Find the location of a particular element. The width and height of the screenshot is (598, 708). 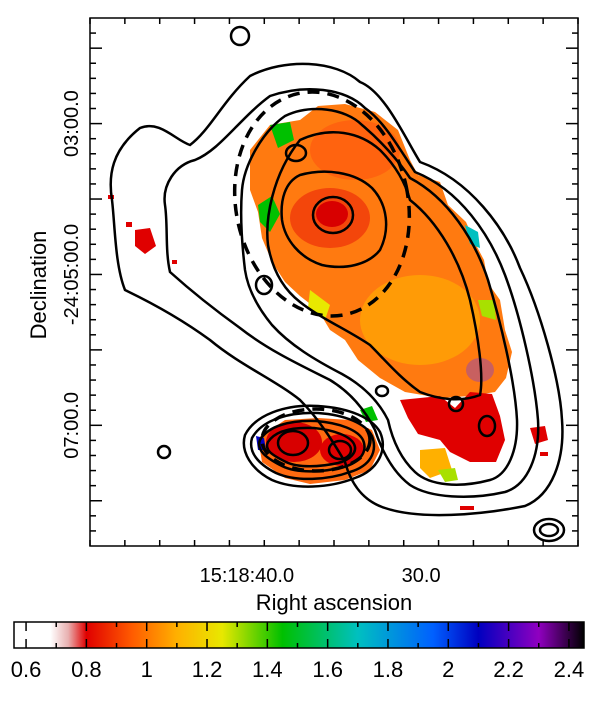

x-axis-title: Right ascension is located at coordinates (334, 602).